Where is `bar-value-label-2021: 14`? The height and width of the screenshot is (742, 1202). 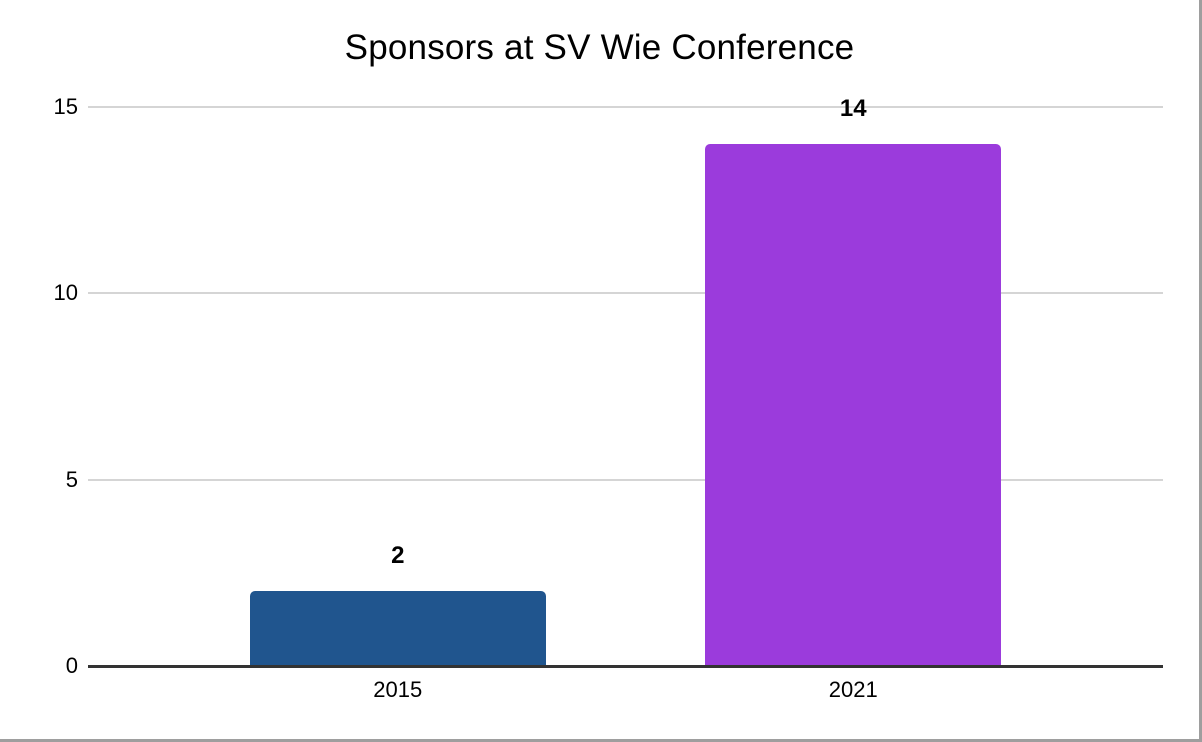
bar-value-label-2021: 14 is located at coordinates (853, 109).